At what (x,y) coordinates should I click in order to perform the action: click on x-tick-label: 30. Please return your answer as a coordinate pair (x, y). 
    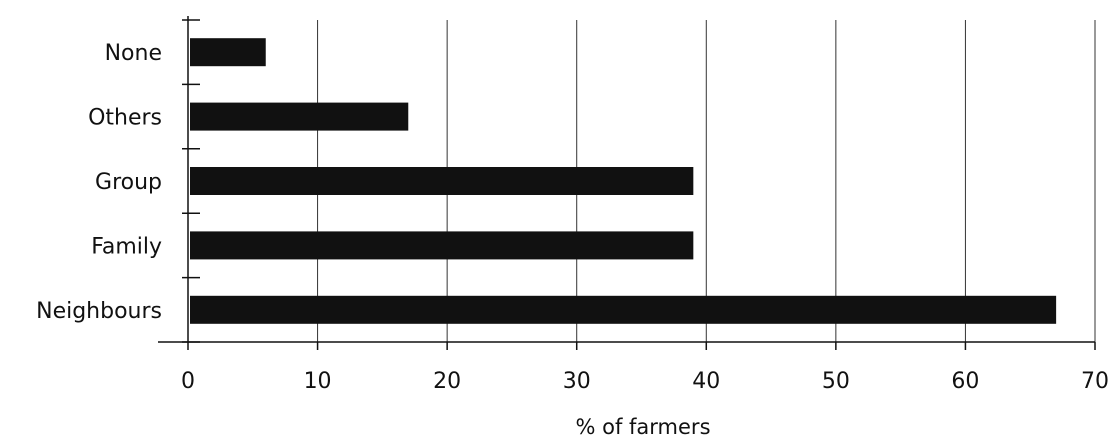
    Looking at the image, I should click on (577, 381).